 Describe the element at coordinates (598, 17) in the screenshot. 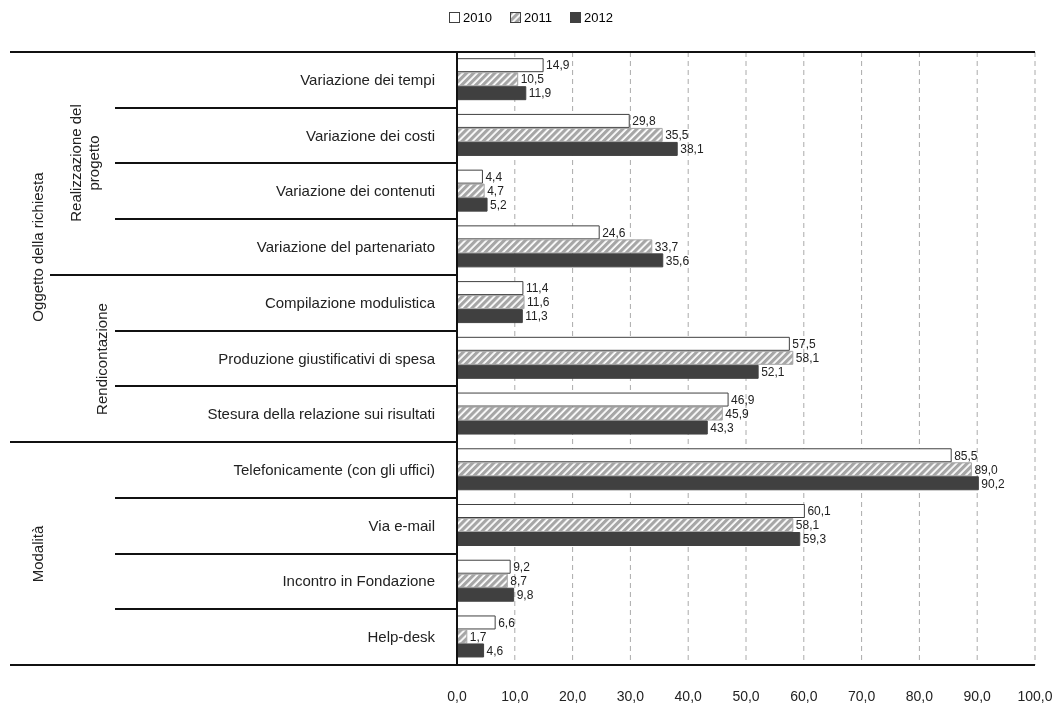

I see `legend-label: 2012` at that location.